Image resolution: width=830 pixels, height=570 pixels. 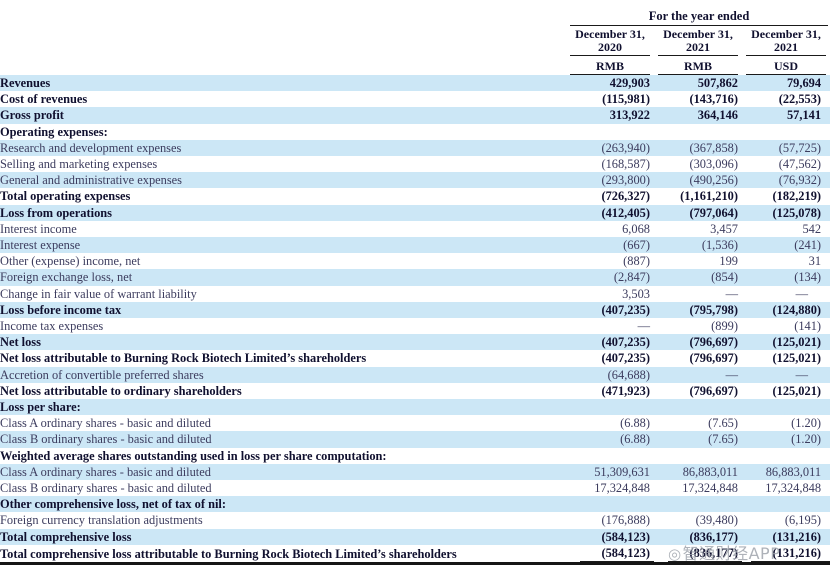 I want to click on period-header: For the year ended, so click(x=699, y=17).